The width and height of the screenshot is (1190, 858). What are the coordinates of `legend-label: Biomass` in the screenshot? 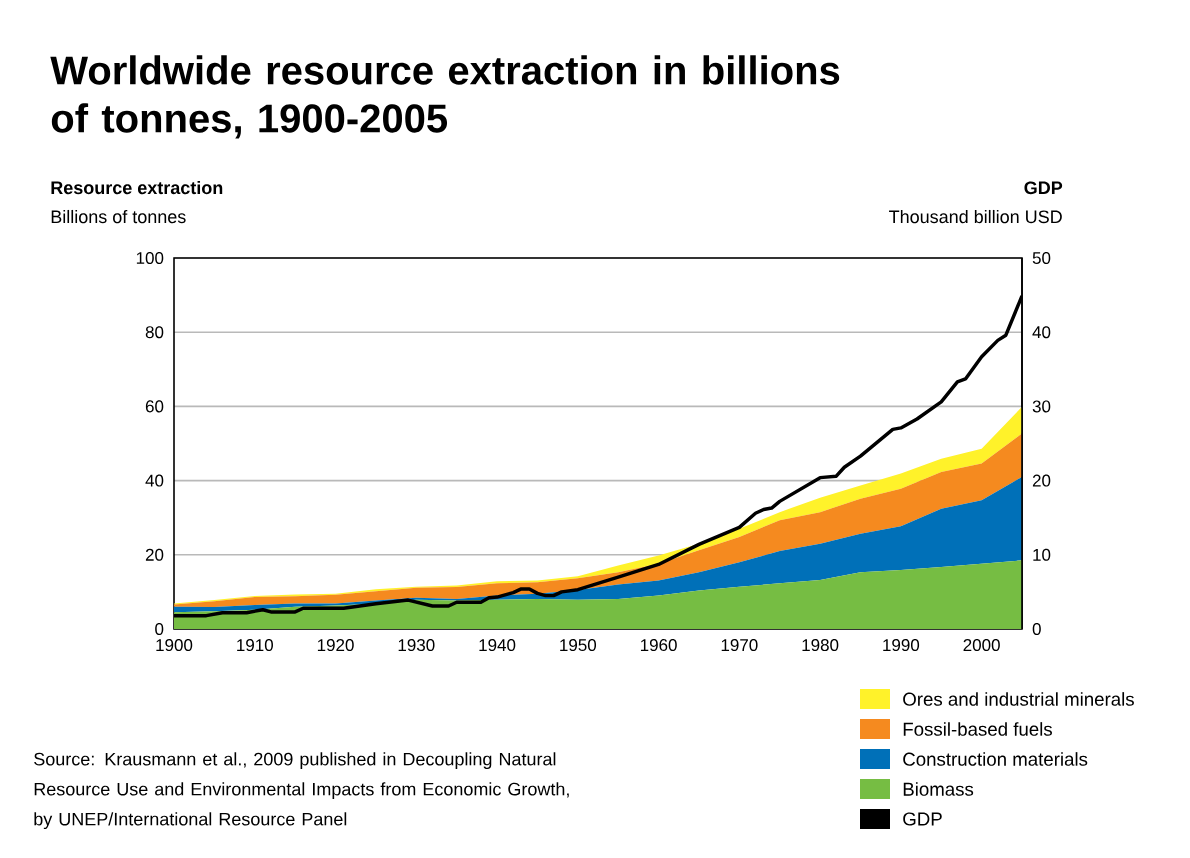 It's located at (938, 789).